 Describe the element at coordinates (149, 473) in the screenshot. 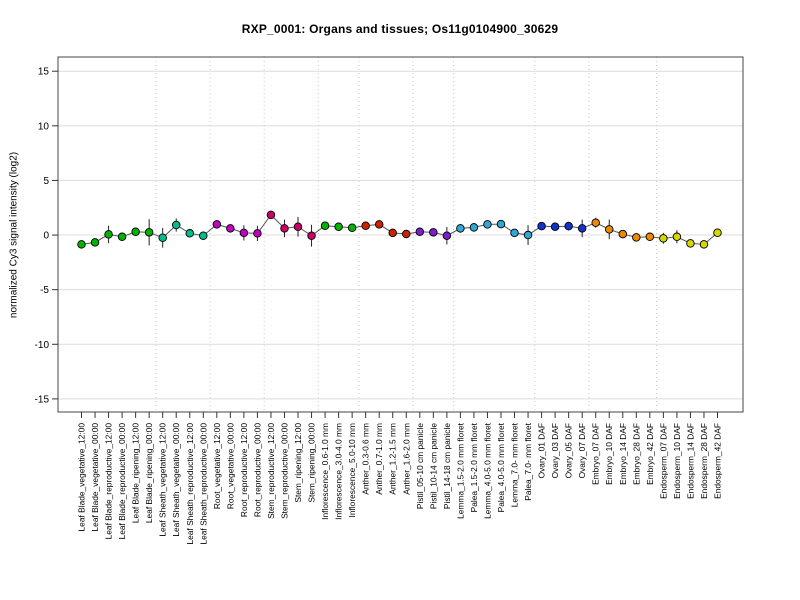

I see `x-tick-label: Leaf Blade_ripening_00:00` at that location.